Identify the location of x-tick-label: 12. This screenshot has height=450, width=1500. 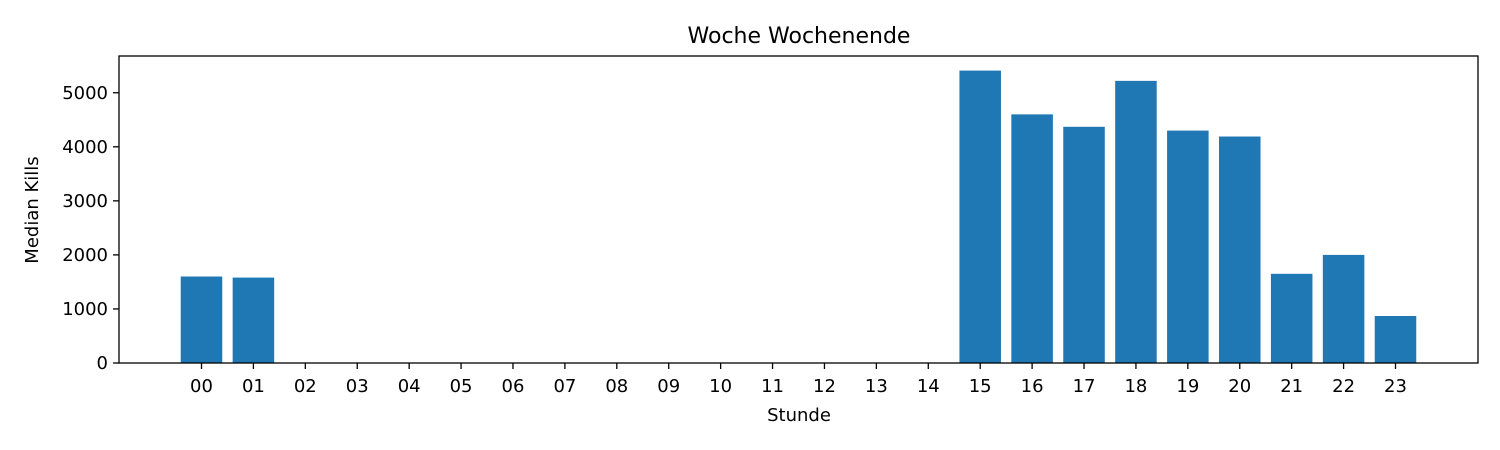
(824, 386).